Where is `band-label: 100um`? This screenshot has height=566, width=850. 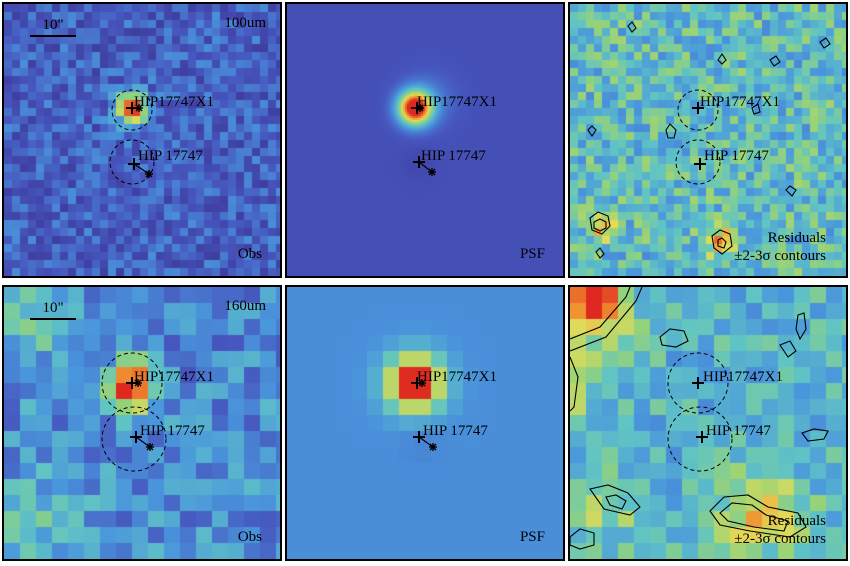 band-label: 100um is located at coordinates (245, 23).